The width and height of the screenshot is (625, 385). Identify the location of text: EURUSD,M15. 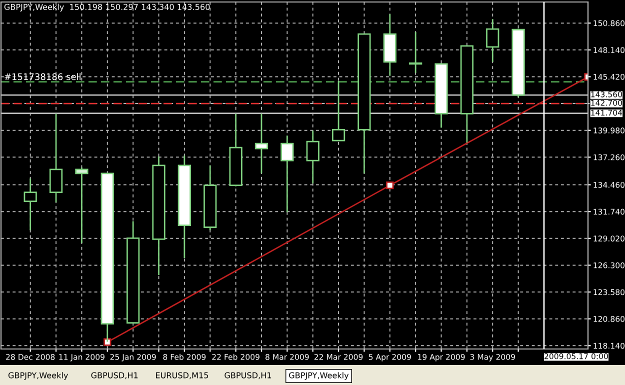
(182, 376).